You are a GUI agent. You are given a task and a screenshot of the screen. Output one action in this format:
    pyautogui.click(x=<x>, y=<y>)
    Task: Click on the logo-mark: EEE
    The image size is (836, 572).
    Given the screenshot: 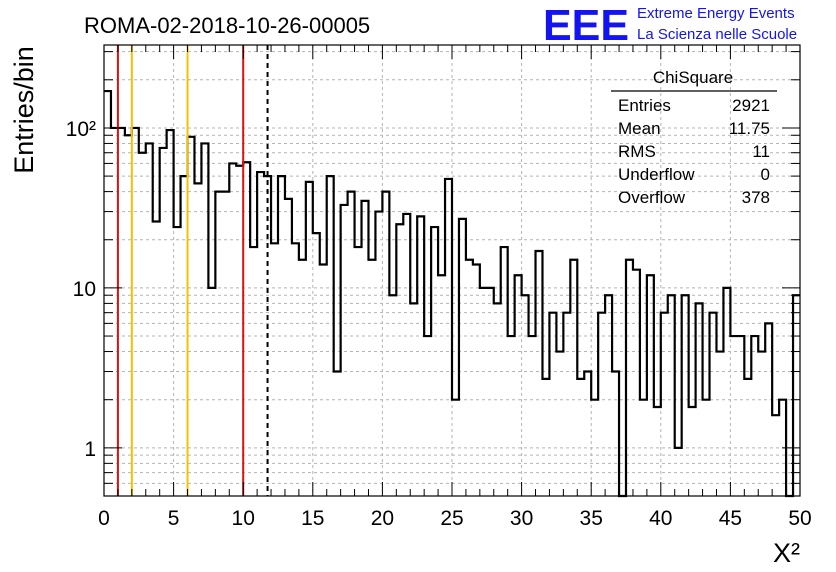 What is the action you would take?
    pyautogui.click(x=586, y=25)
    